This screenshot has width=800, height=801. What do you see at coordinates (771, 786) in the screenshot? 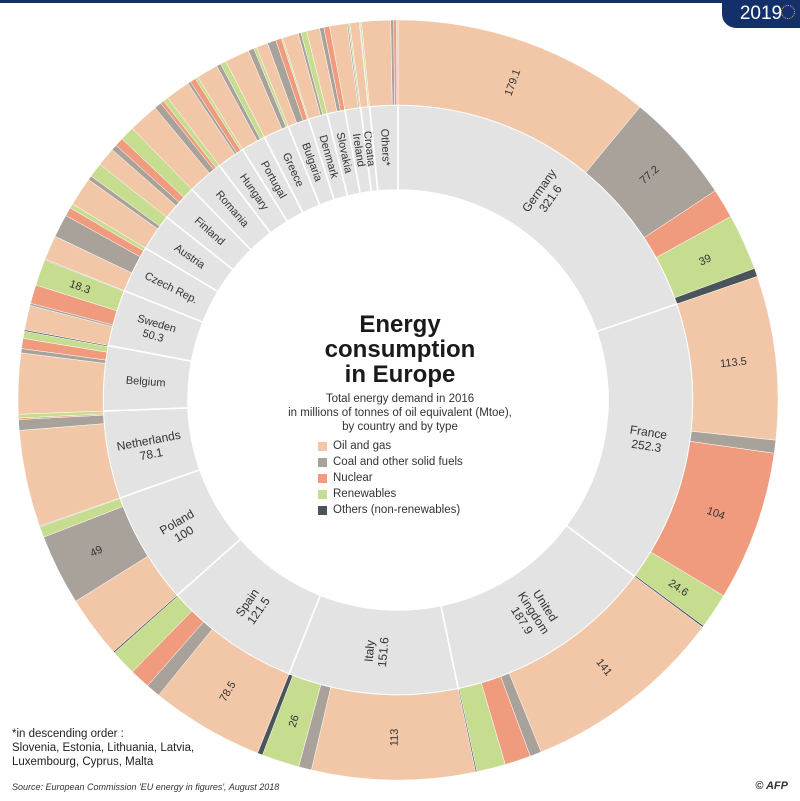
I see `afp-credit: © AFP` at bounding box center [771, 786].